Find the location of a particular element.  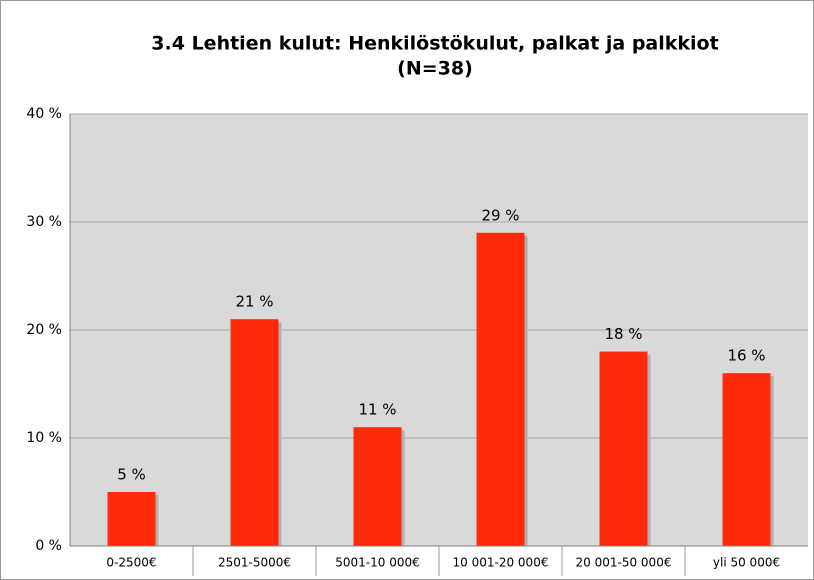

y-tick-label: 10 % is located at coordinates (44, 438).